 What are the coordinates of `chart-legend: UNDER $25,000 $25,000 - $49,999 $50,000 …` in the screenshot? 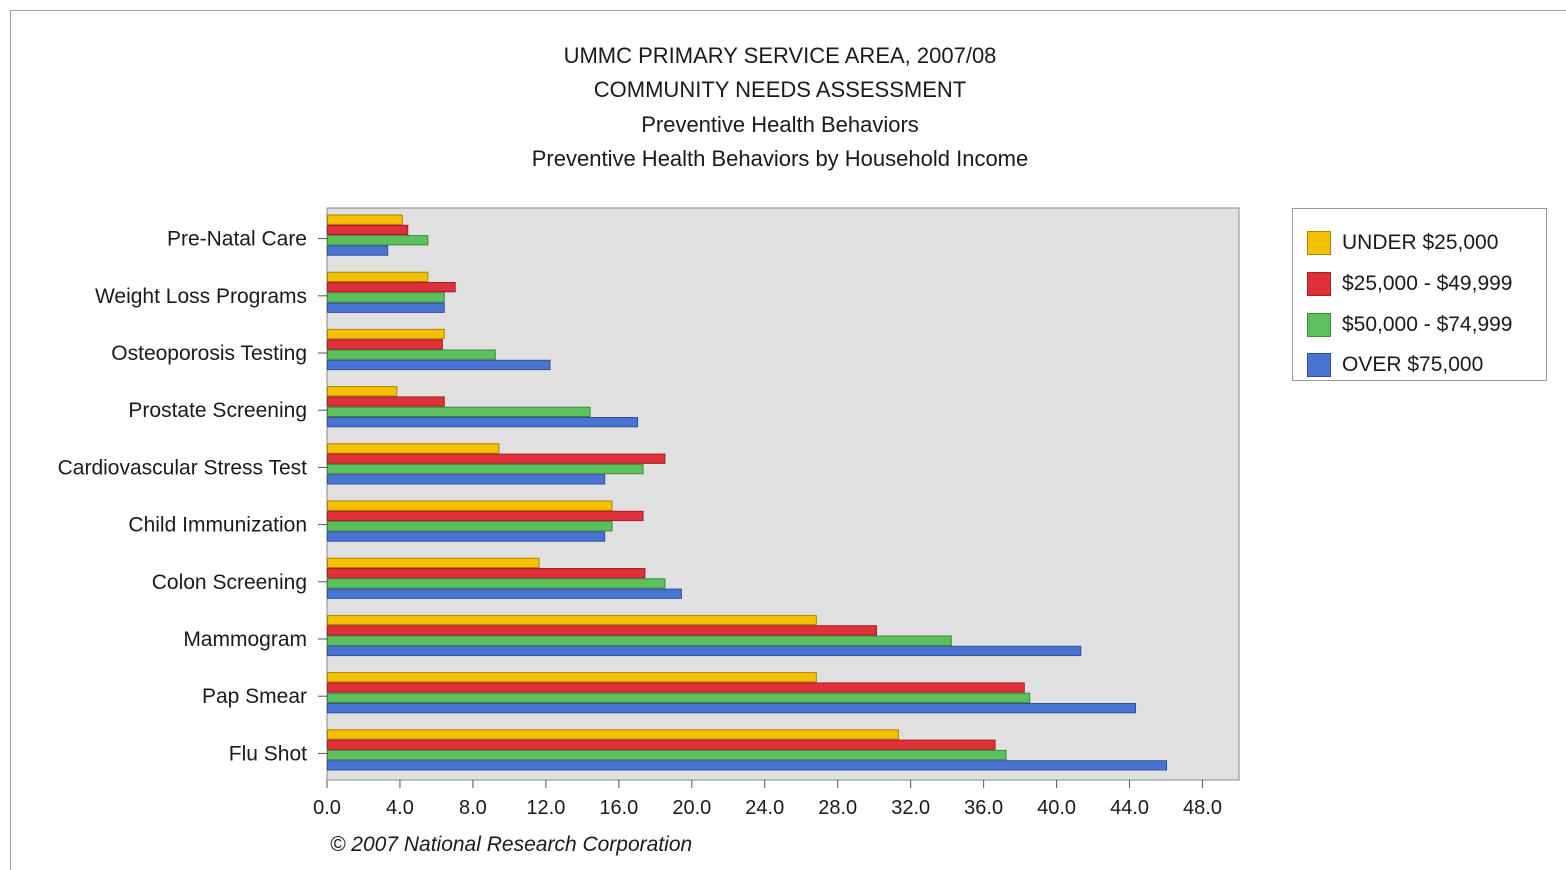 It's located at (1419, 294).